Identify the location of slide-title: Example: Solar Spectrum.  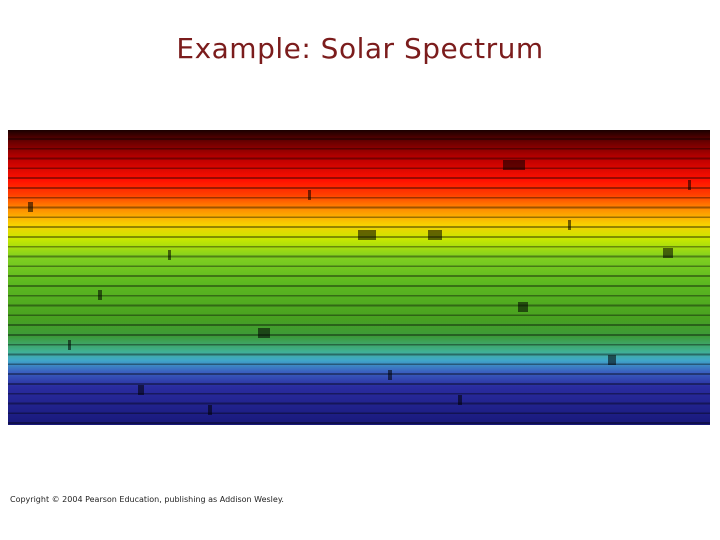
(360, 48).